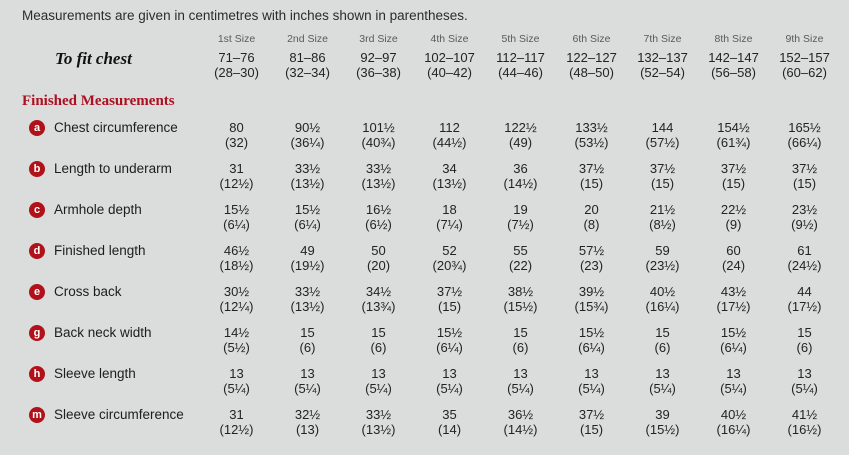 Image resolution: width=849 pixels, height=455 pixels. What do you see at coordinates (520, 414) in the screenshot?
I see `measurement-value-cm: 36½` at bounding box center [520, 414].